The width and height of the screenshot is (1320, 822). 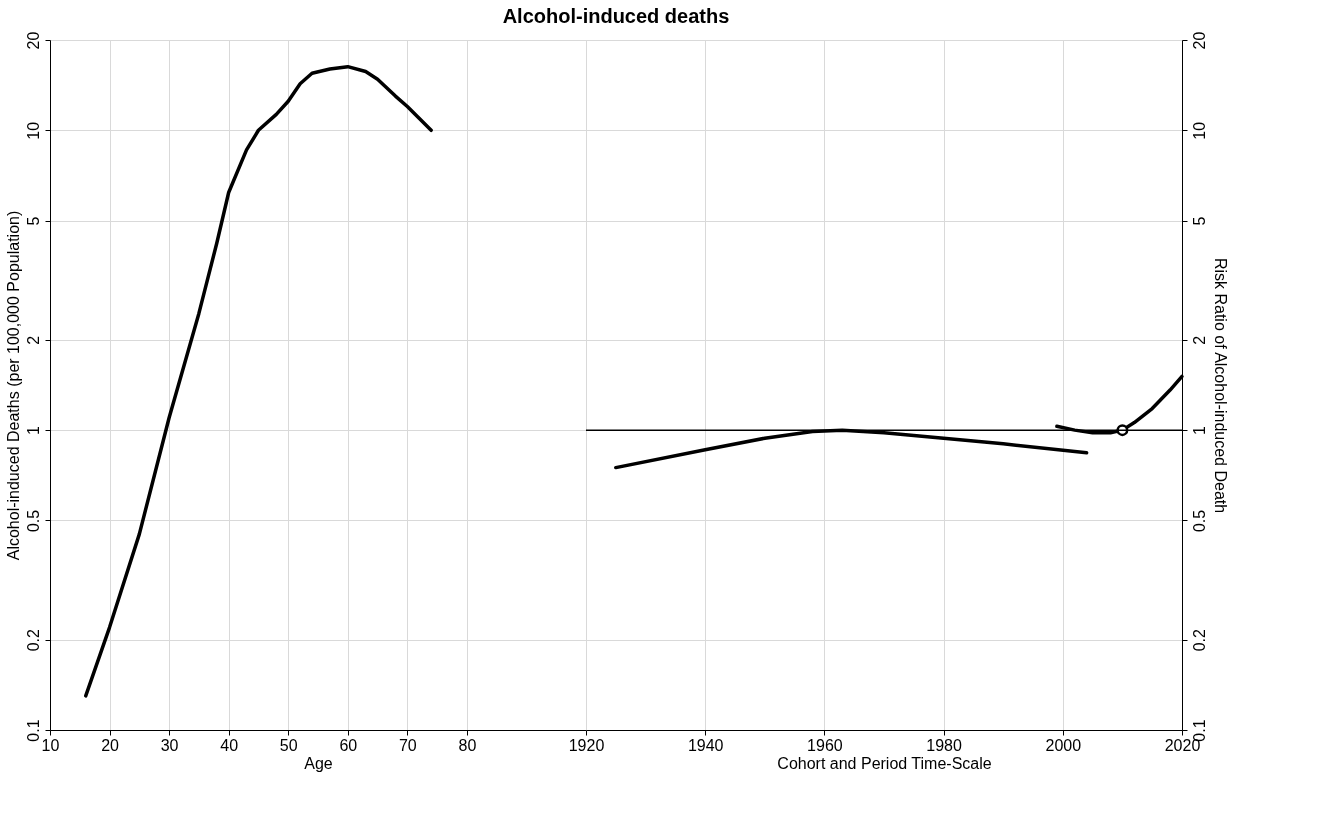 What do you see at coordinates (1063, 745) in the screenshot?
I see `x-tick-label: 2000` at bounding box center [1063, 745].